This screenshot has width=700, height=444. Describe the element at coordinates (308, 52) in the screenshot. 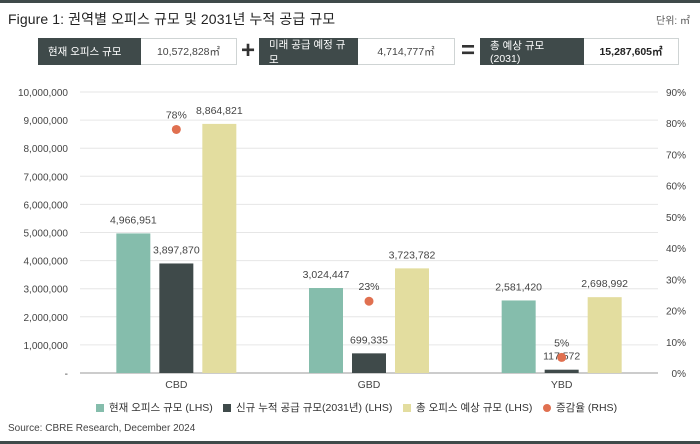

I see `future-supply-label: 미래 공급 예정 규모` at that location.